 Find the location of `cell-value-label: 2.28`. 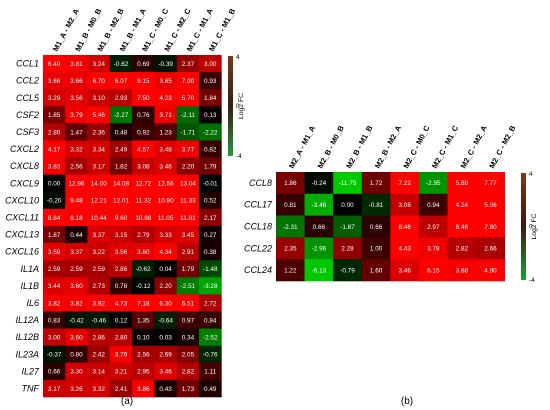

cell-value-label: 2.28 is located at coordinates (347, 249).